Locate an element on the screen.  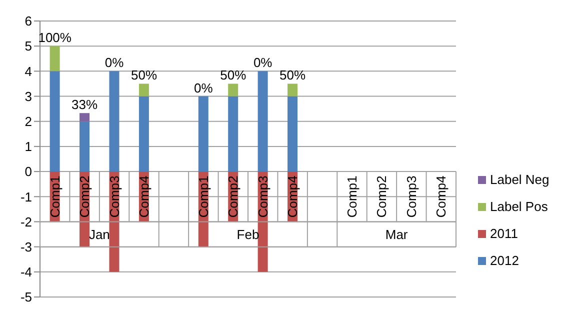
legend-label: Label Neg is located at coordinates (520, 179).